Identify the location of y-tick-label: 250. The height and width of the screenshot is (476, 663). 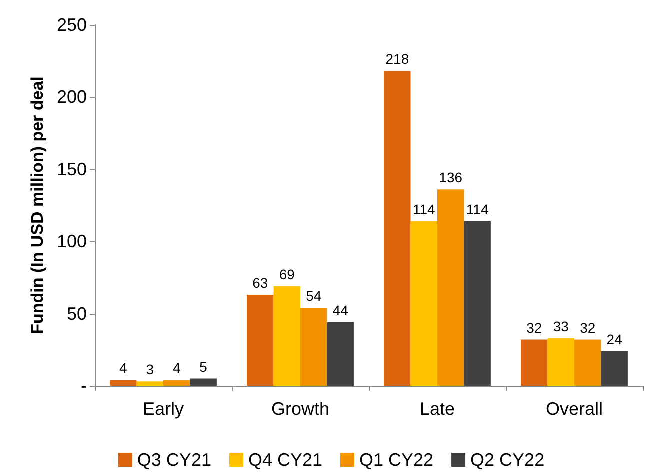
(71, 25).